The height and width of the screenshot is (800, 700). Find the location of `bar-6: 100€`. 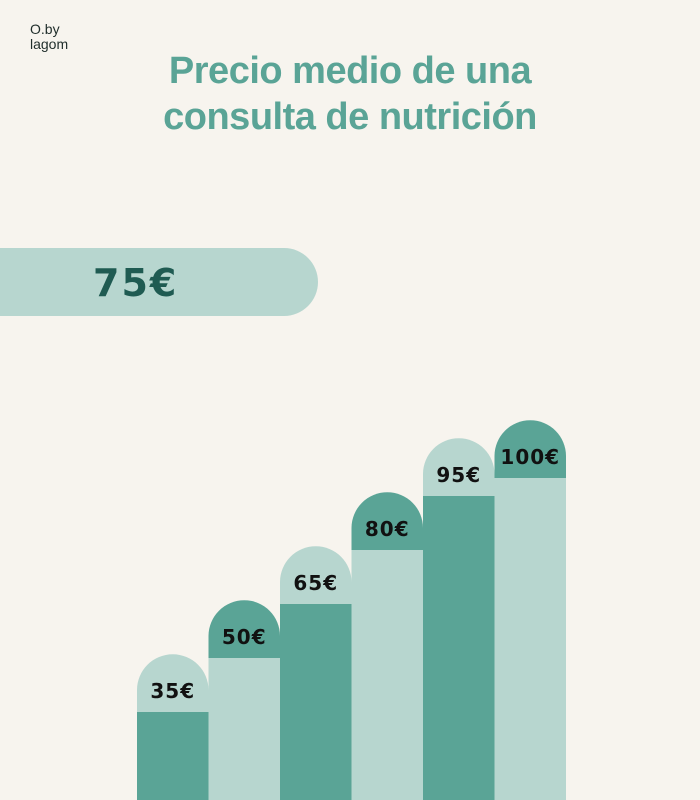

bar-6: 100€ is located at coordinates (530, 610).